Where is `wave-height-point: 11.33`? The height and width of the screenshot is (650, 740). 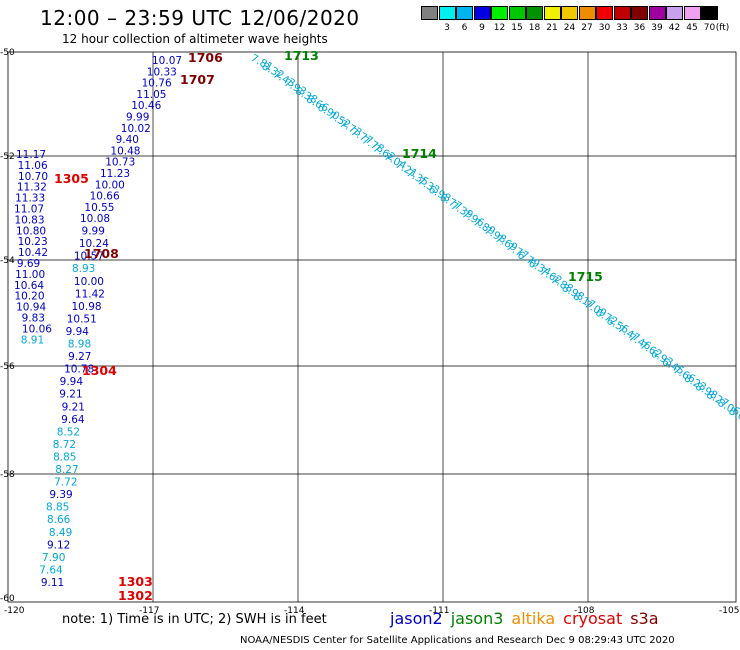
wave-height-point: 11.33 is located at coordinates (30, 199).